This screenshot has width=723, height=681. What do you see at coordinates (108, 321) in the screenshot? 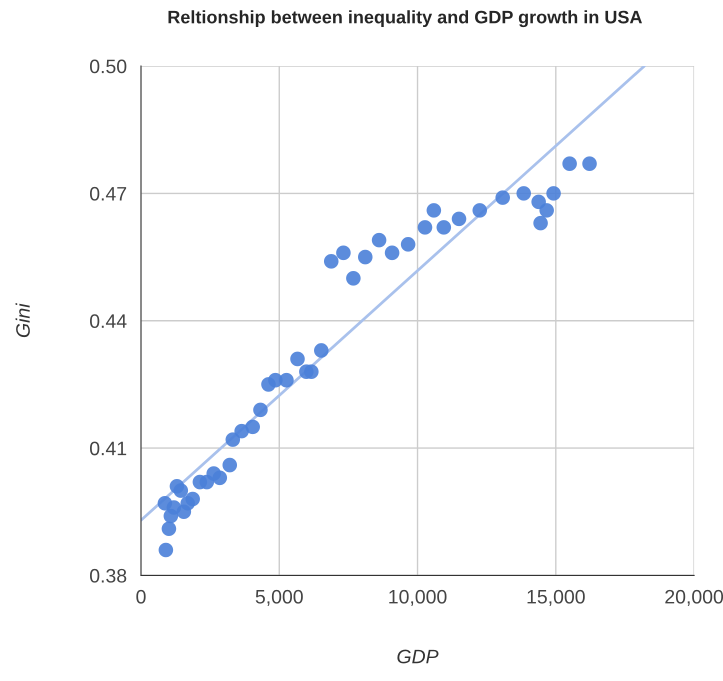
I see `y-tick-label: 0.44` at bounding box center [108, 321].